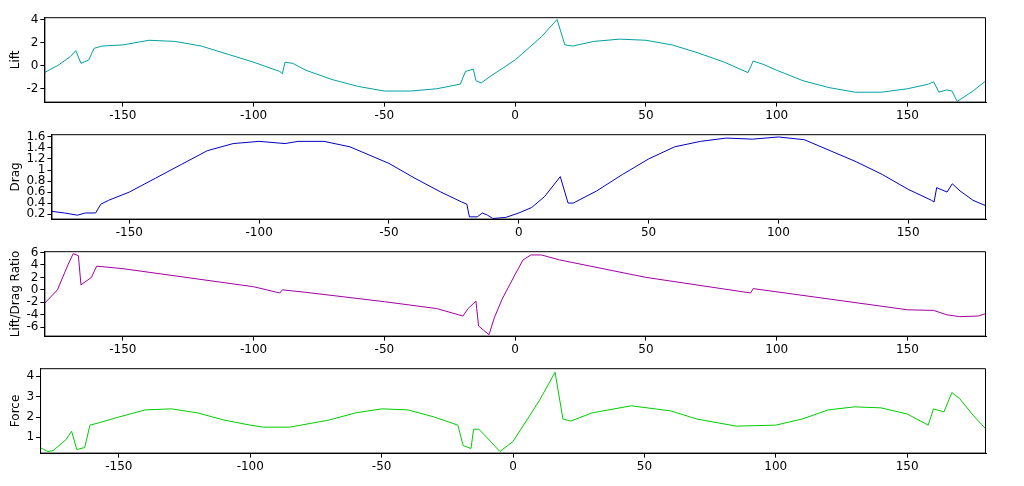 The height and width of the screenshot is (486, 1024). Describe the element at coordinates (30, 395) in the screenshot. I see `y-tick-label: 3` at that location.